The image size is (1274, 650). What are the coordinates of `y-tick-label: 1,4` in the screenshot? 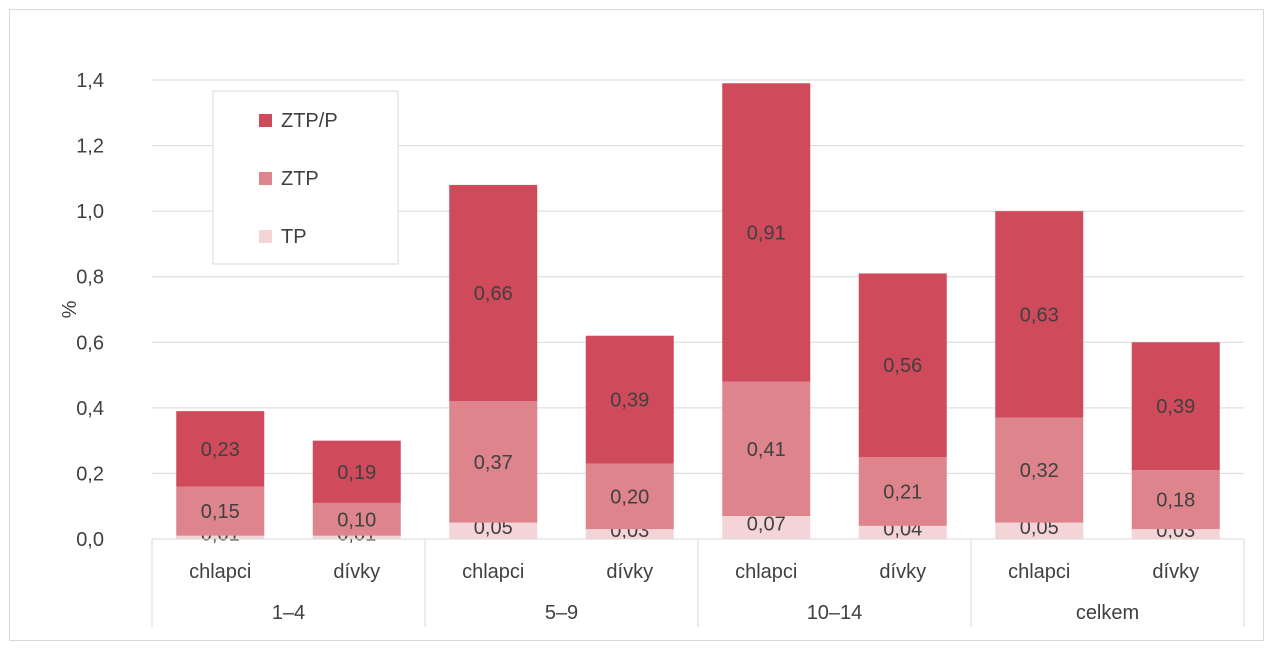 It's located at (90, 81).